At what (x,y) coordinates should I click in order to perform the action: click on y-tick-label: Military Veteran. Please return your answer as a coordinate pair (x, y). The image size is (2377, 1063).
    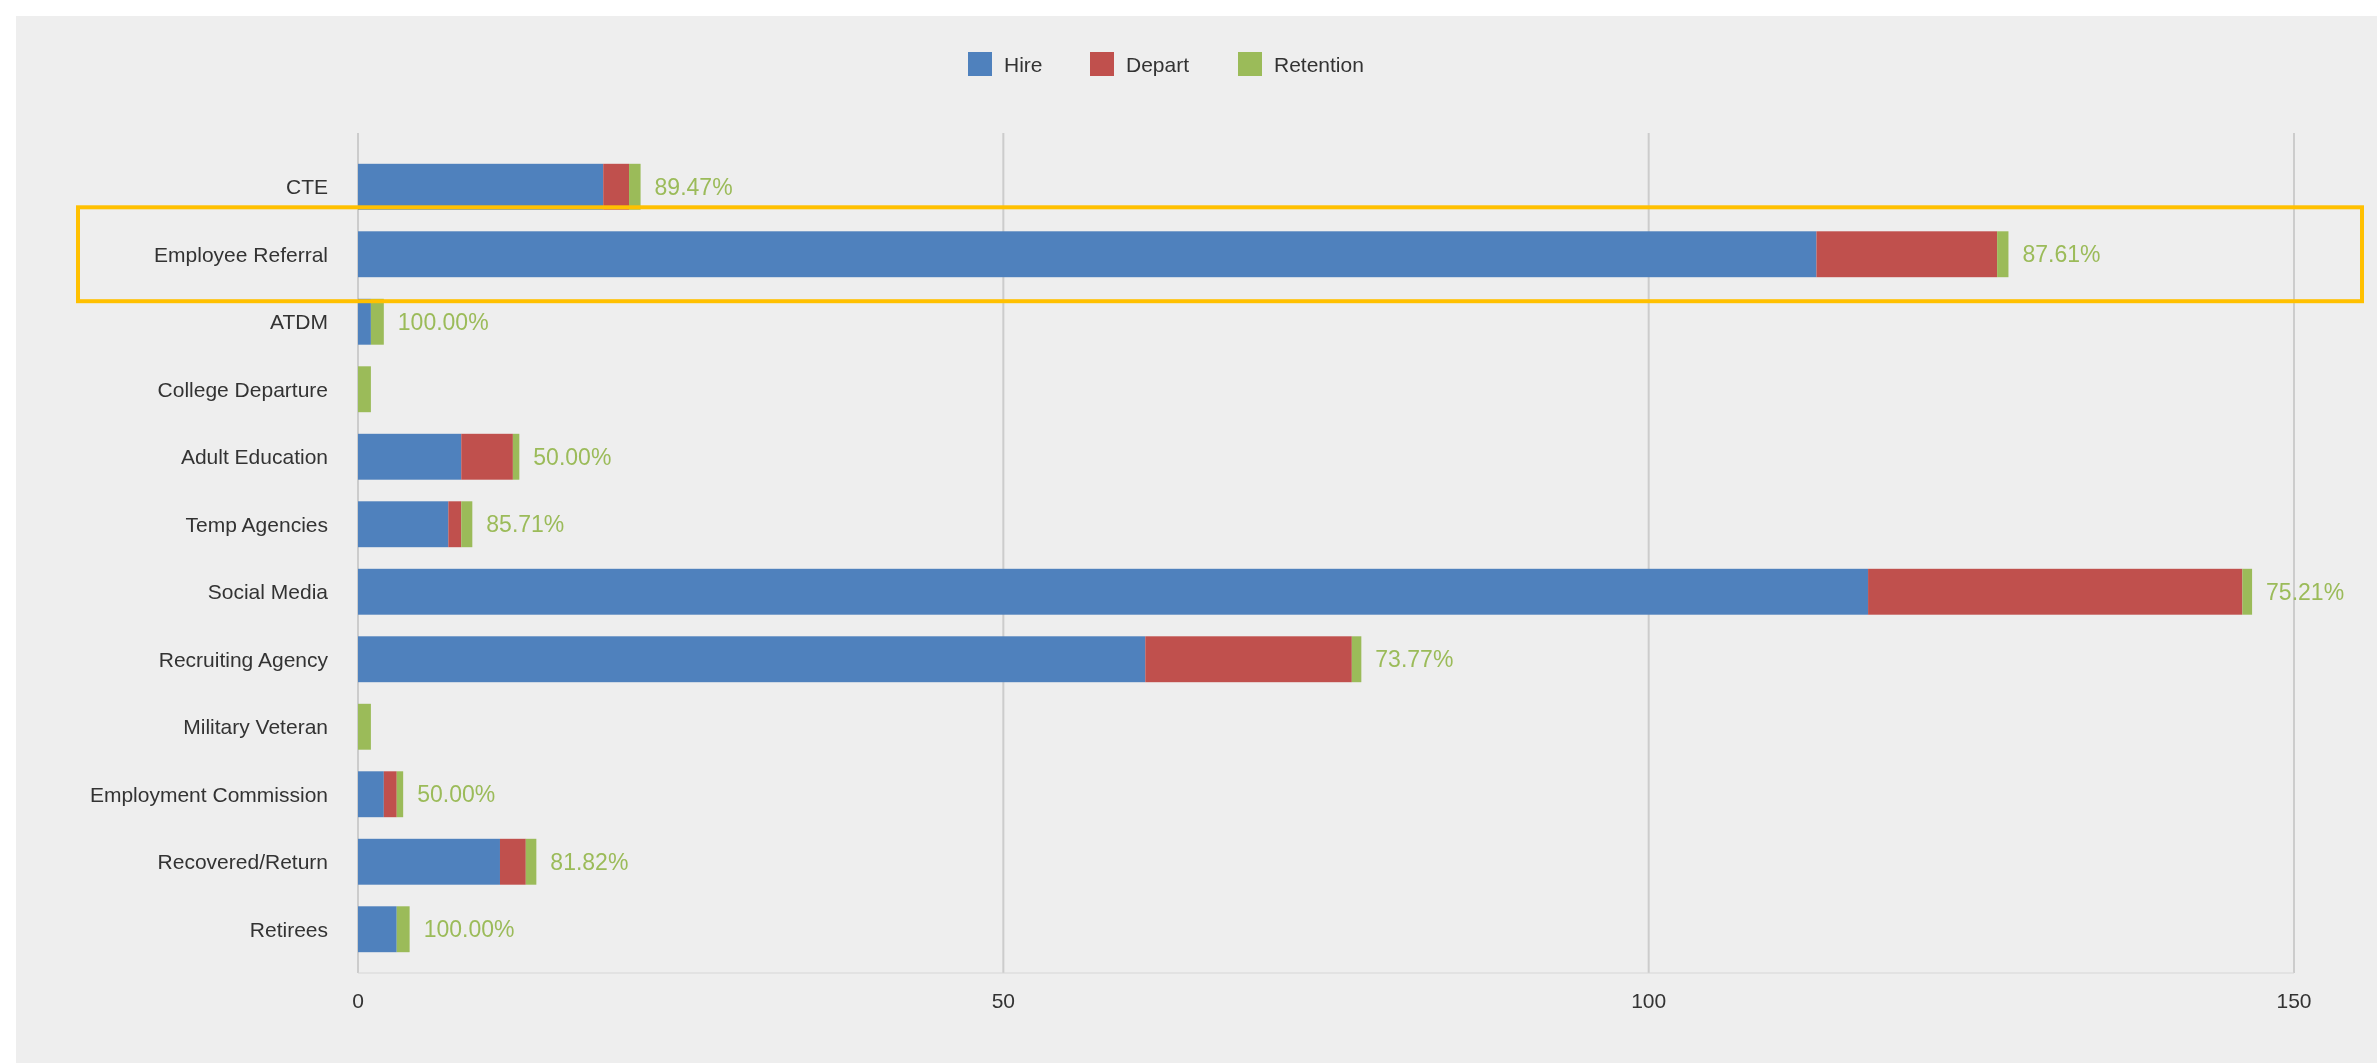
    Looking at the image, I should click on (255, 727).